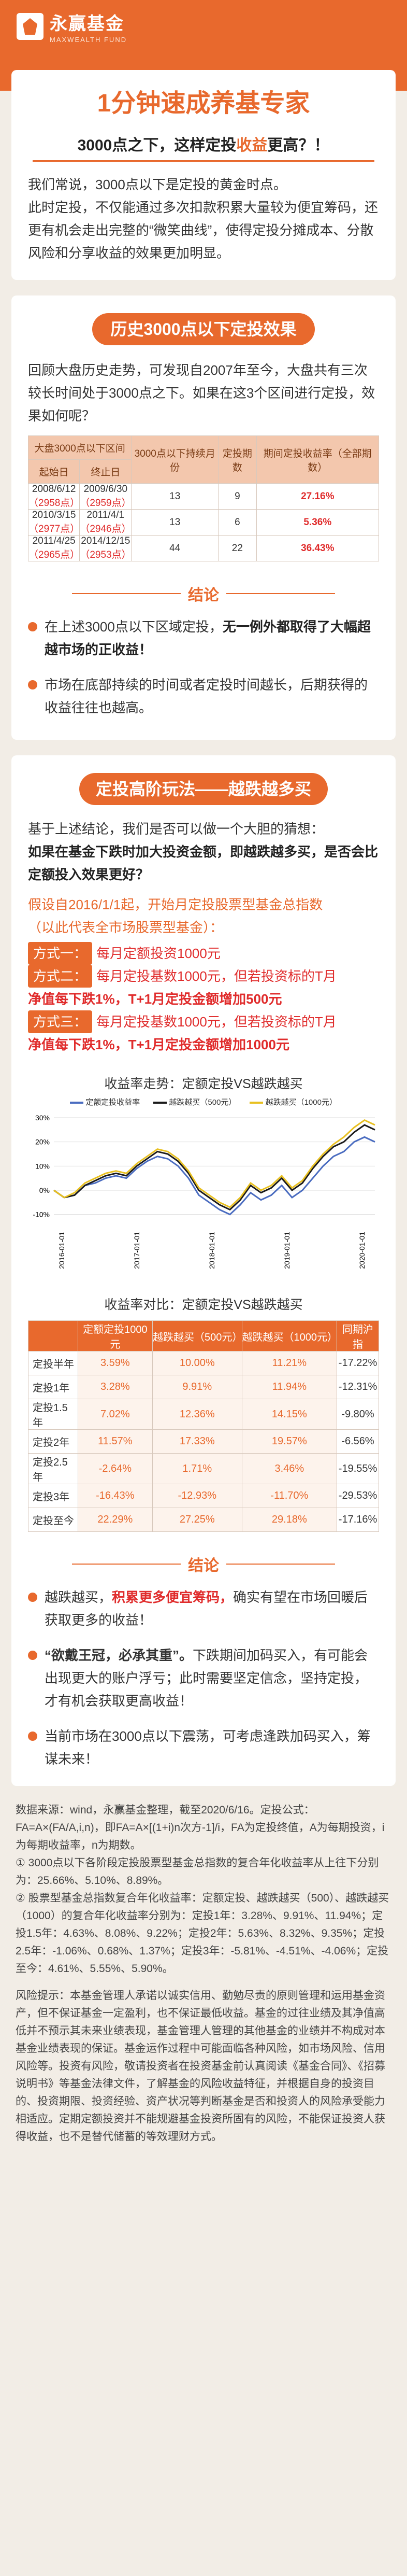 The image size is (407, 2576). I want to click on chart-title: 收益率走势：定额定投VS越跌越买, so click(203, 1084).